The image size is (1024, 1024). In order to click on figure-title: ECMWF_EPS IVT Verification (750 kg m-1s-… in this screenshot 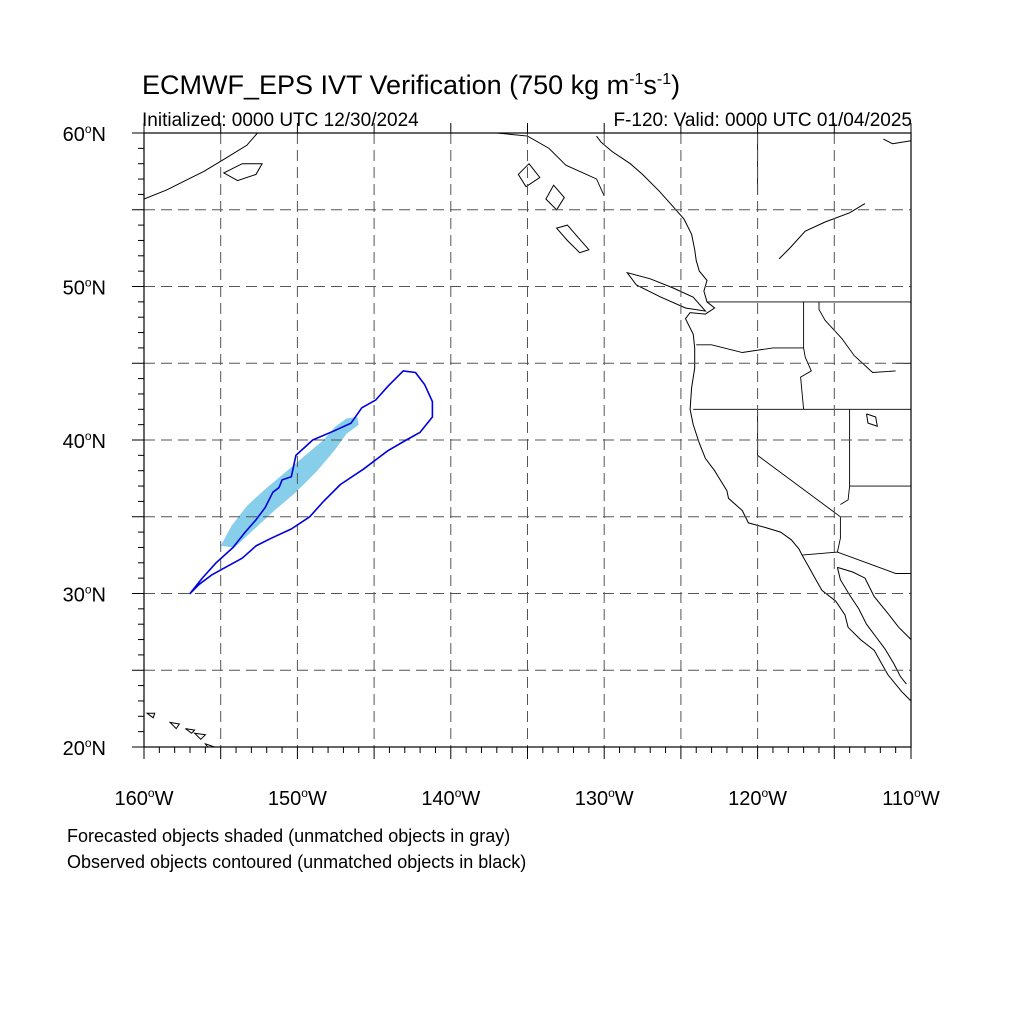, I will do `click(411, 85)`.